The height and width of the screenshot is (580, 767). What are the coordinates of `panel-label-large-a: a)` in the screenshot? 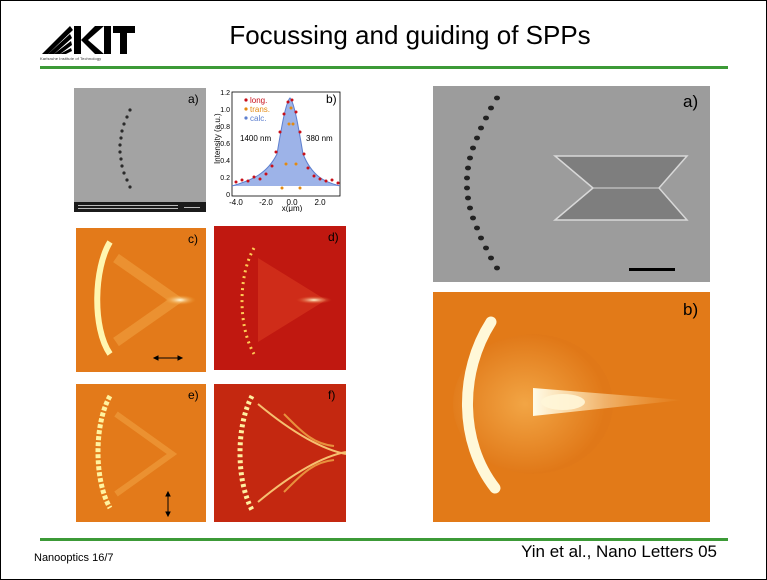 It's located at (691, 101).